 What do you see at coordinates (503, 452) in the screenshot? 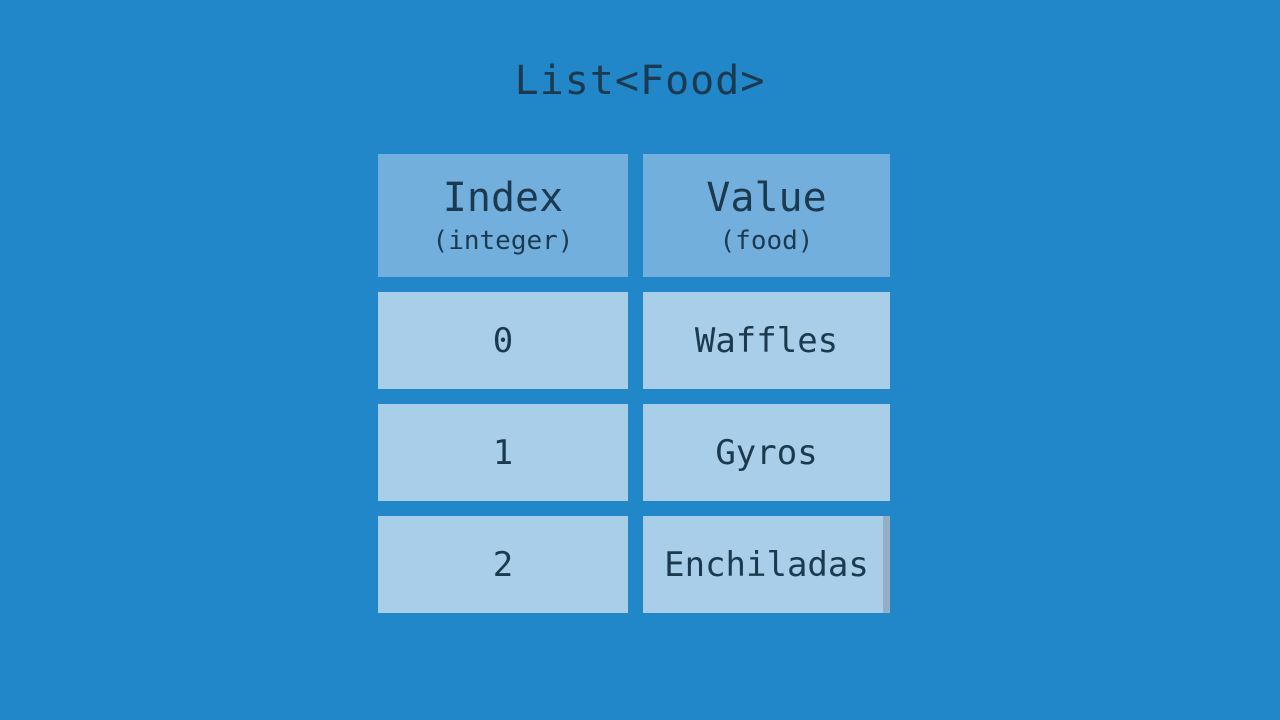
I see `index-cell-row-1: 1` at bounding box center [503, 452].